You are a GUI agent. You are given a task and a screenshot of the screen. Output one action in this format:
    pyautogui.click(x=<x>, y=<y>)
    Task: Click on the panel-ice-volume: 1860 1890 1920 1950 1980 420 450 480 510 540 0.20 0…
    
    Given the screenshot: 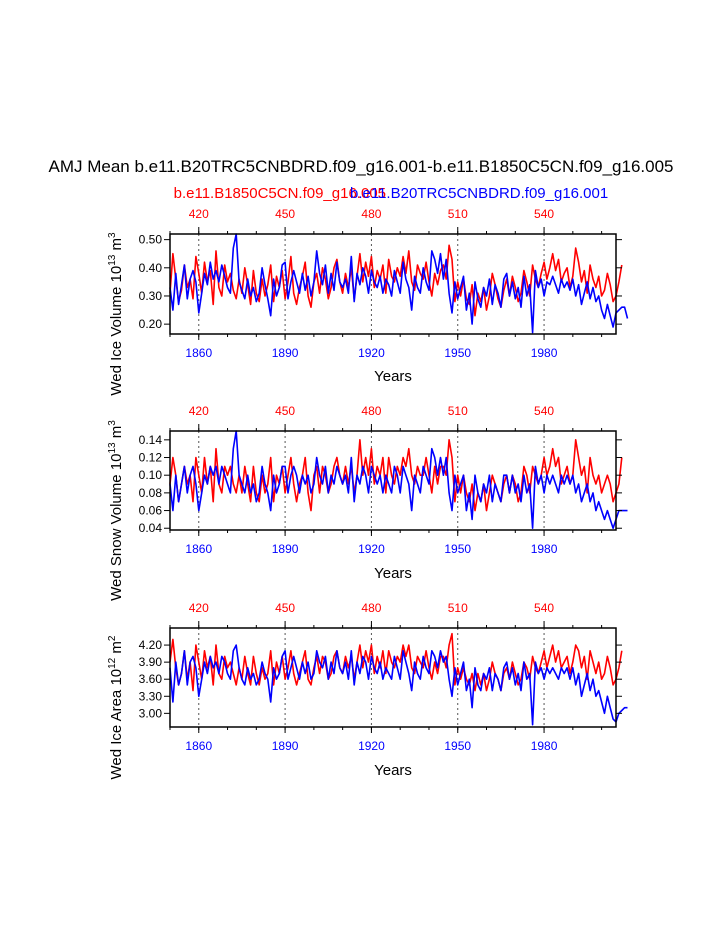 What is the action you would take?
    pyautogui.click(x=368, y=301)
    